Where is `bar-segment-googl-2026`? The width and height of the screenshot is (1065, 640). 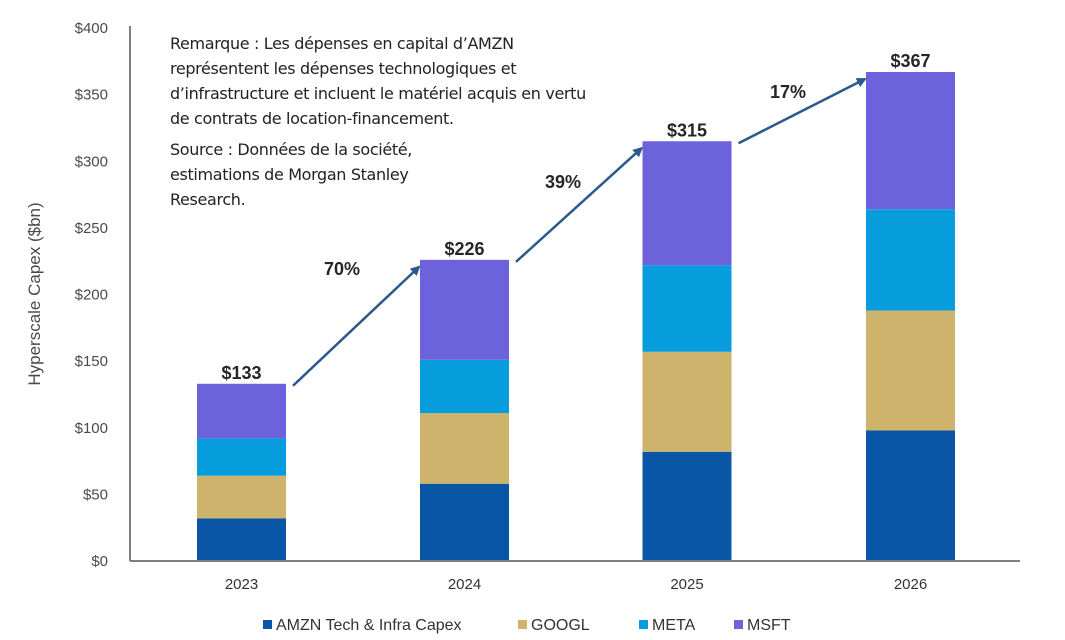
bar-segment-googl-2026 is located at coordinates (910, 370).